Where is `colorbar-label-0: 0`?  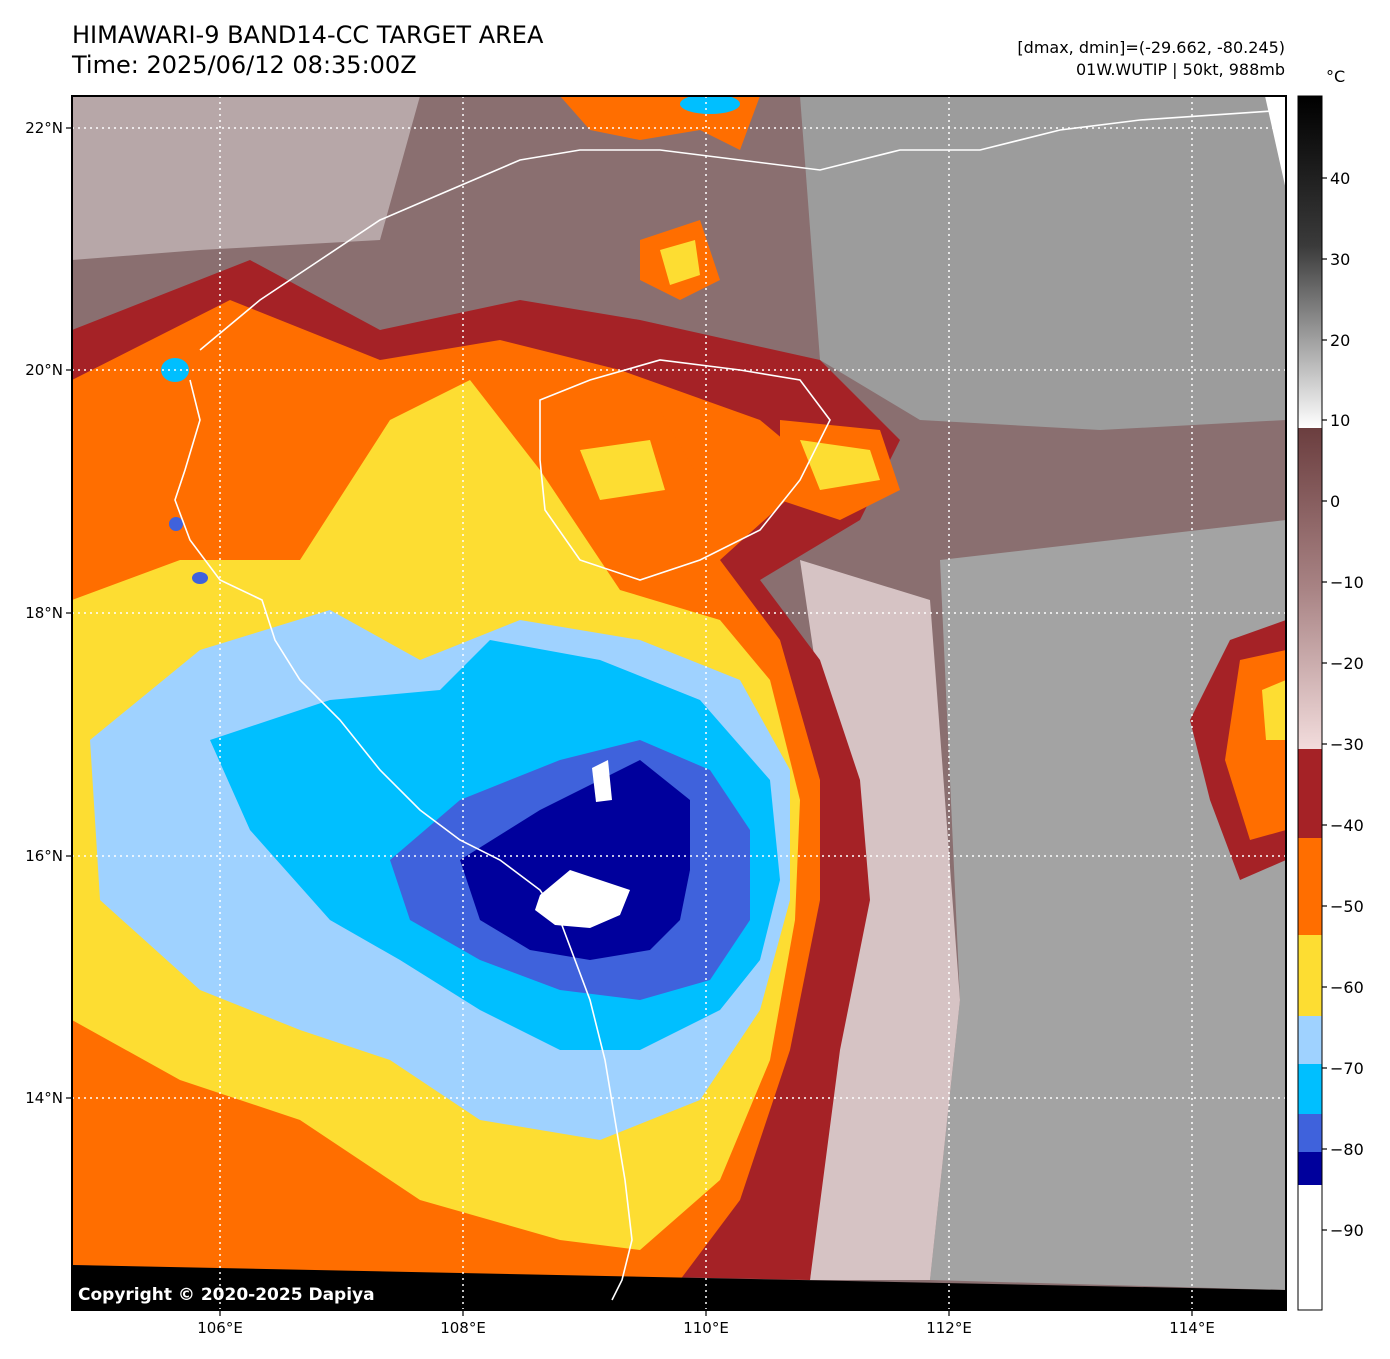 colorbar-label-0: 0 is located at coordinates (1335, 501).